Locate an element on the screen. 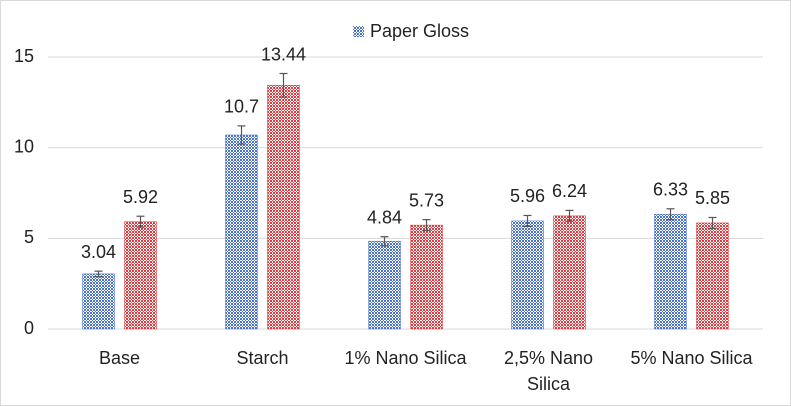 This screenshot has height=406, width=791. legend-label: Paper Gloss is located at coordinates (419, 31).